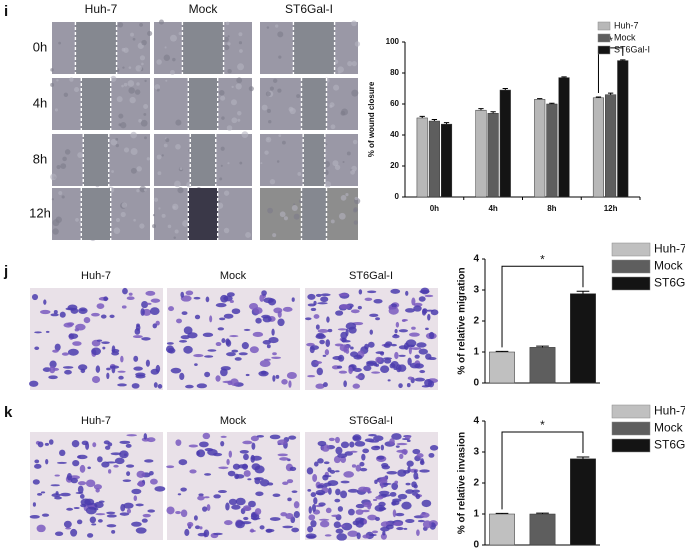 Image resolution: width=685 pixels, height=550 pixels. What do you see at coordinates (476, 421) in the screenshot?
I see `y-tick-label: 4` at bounding box center [476, 421].